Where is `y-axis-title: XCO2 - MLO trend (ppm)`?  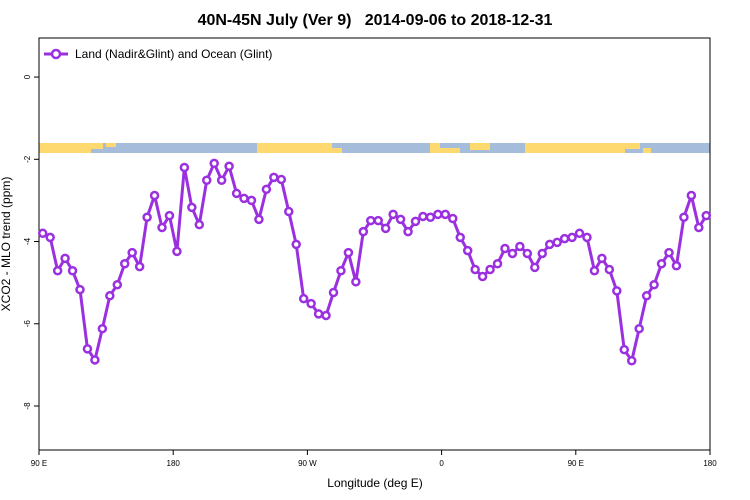
y-axis-title: XCO2 - MLO trend (ppm) is located at coordinates (6, 244).